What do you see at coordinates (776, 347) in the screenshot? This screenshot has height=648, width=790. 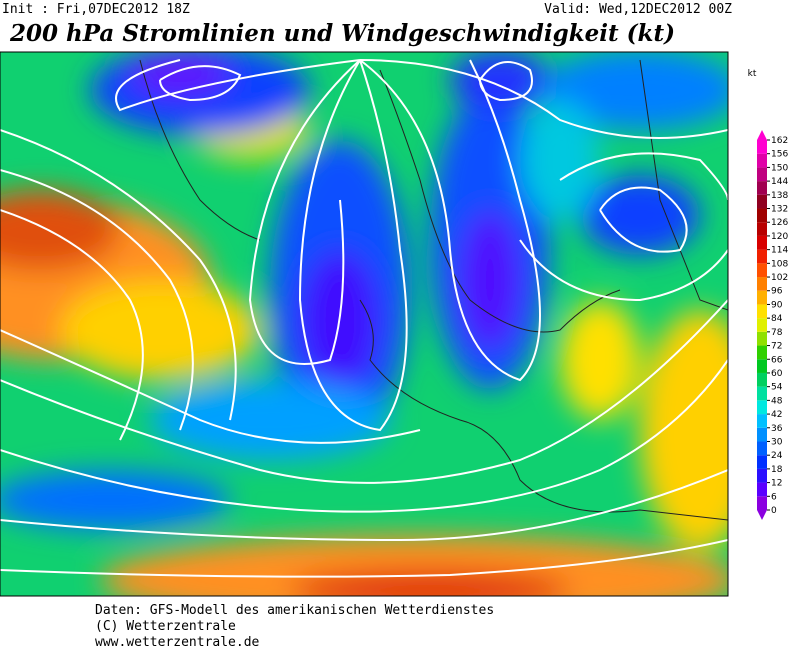 I see `colorbar-label: 72` at bounding box center [776, 347].